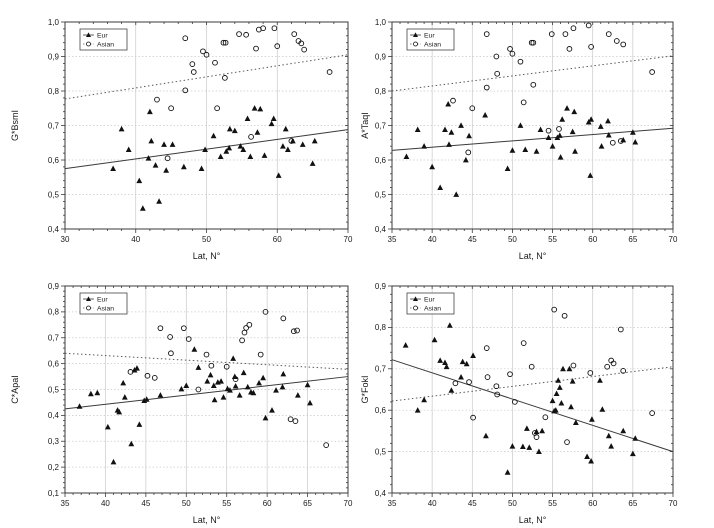 This screenshot has height=528, width=714. What do you see at coordinates (592, 503) in the screenshot?
I see `x-tick-label: 60` at bounding box center [592, 503].